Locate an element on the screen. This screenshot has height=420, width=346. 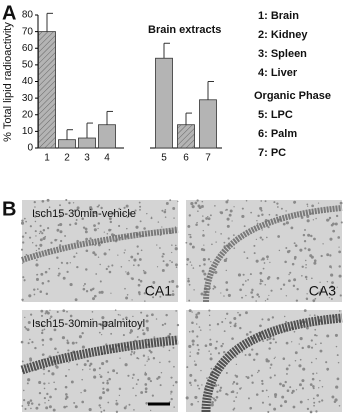
key-item: 7: PC is located at coordinates (272, 153).